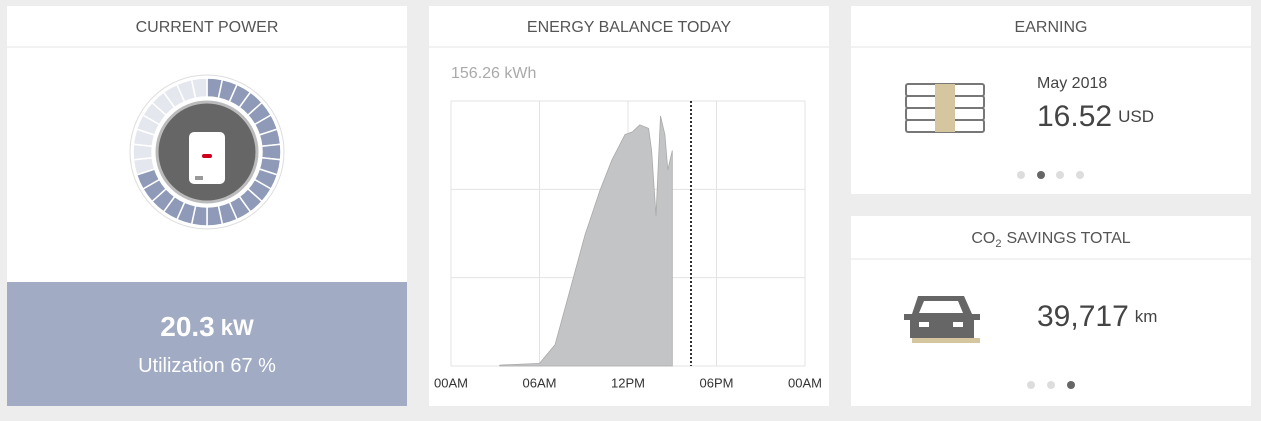  What do you see at coordinates (540, 382) in the screenshot?
I see `x-tick-label: 06AM` at bounding box center [540, 382].